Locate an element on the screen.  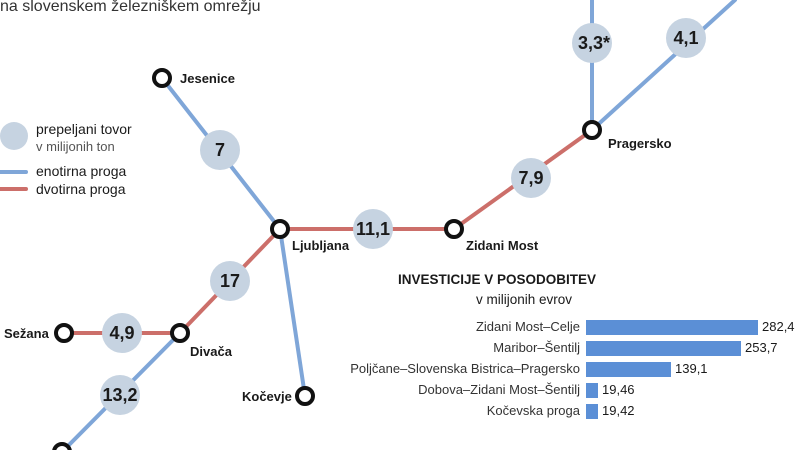
legend-cargo-sub: v milijonih ton is located at coordinates (75, 146).